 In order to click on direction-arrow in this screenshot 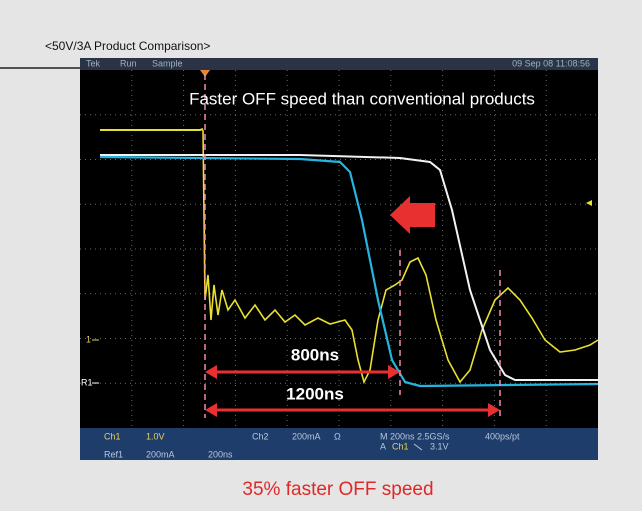, I will do `click(412, 215)`.